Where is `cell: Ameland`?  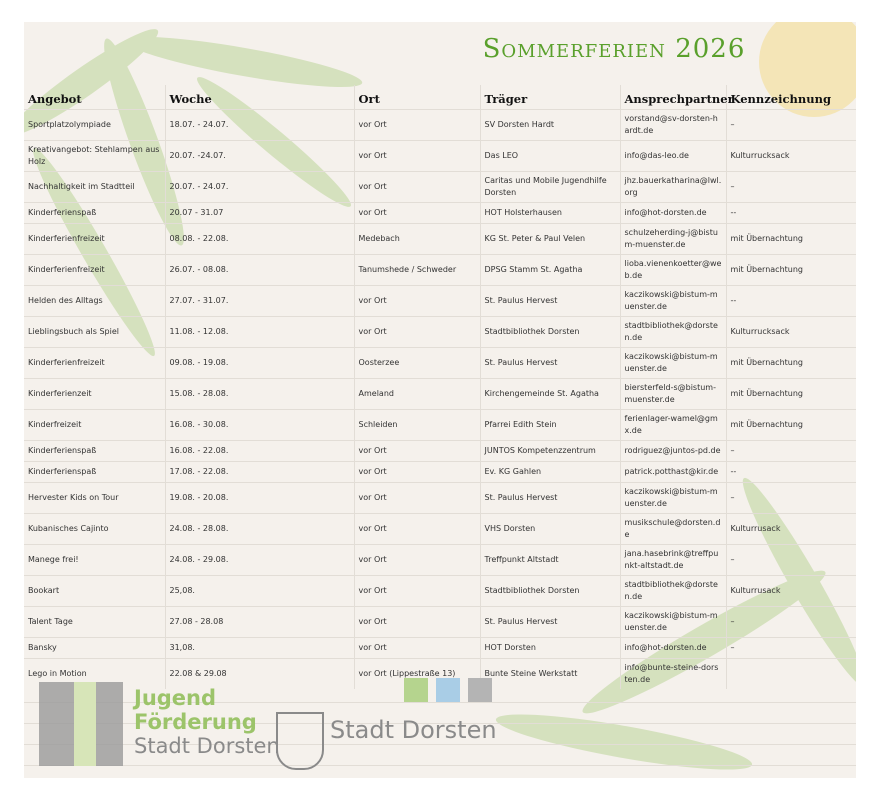 cell: Ameland is located at coordinates (417, 394).